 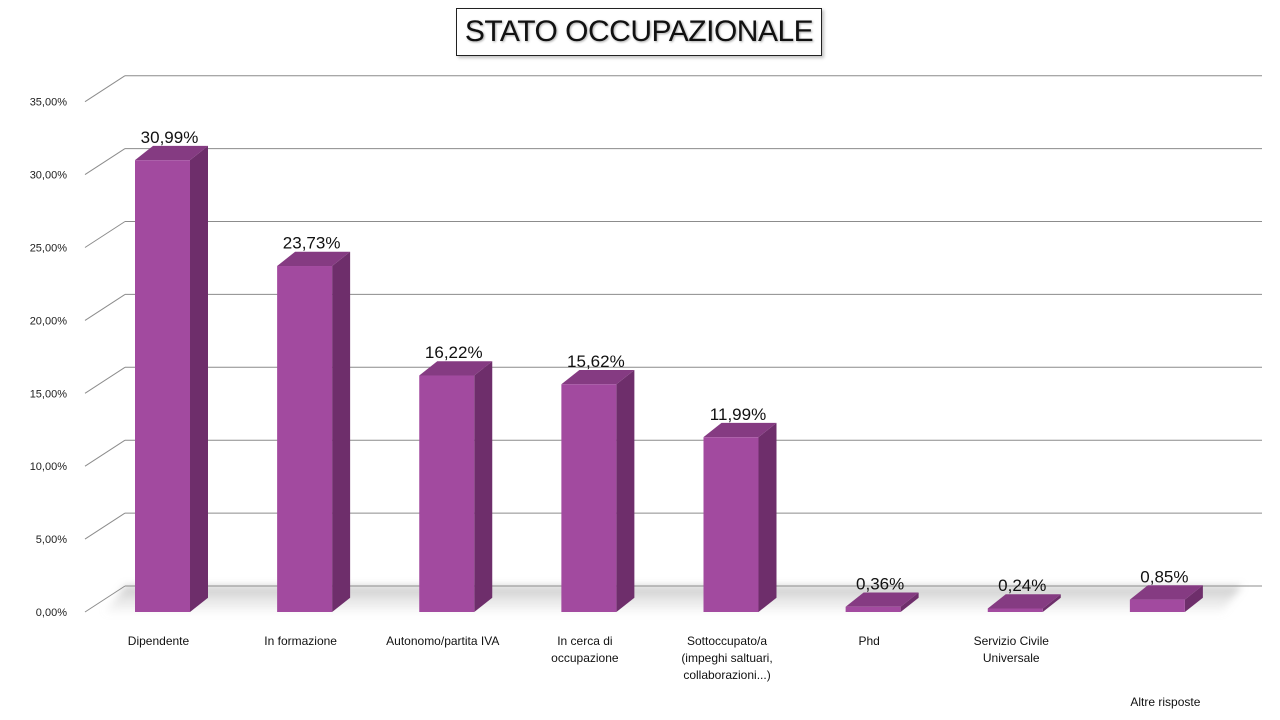 I want to click on category-label: In formazione, so click(x=300, y=641).